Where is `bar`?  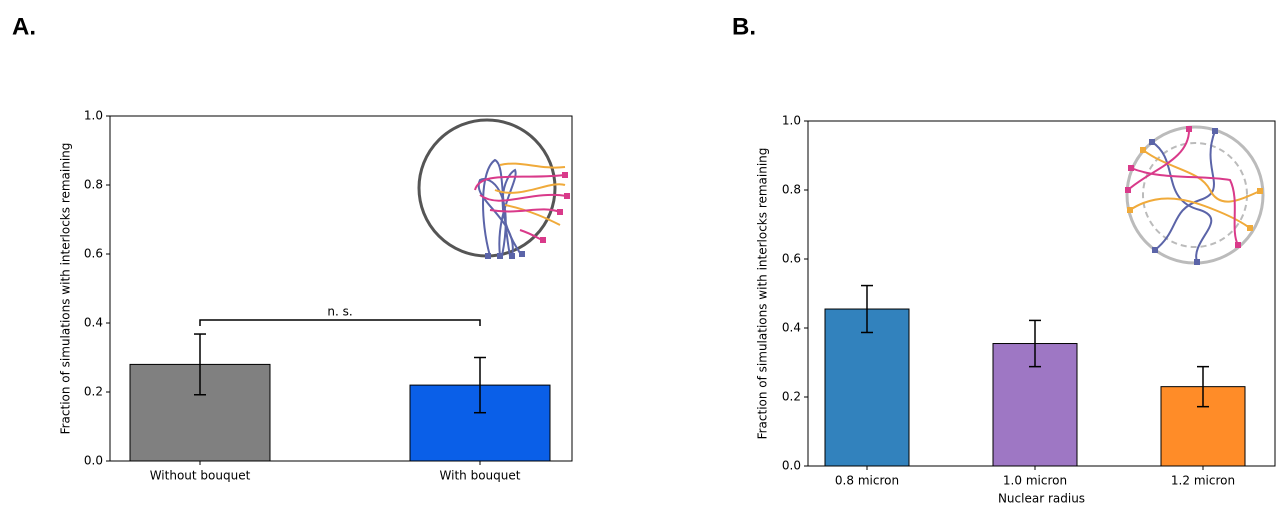 bar is located at coordinates (867, 387).